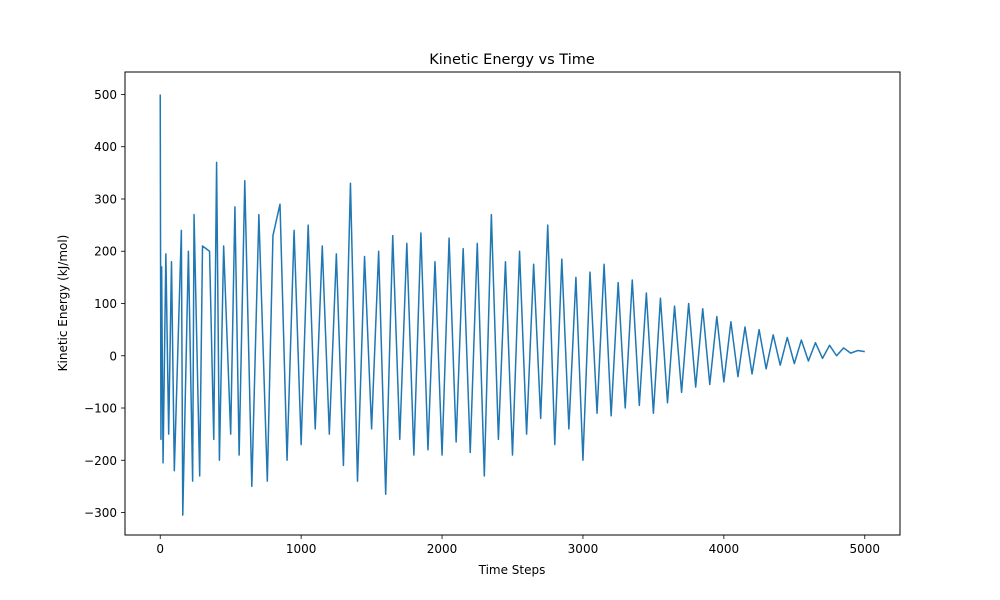  I want to click on x-axis-label: Time Steps, so click(512, 570).